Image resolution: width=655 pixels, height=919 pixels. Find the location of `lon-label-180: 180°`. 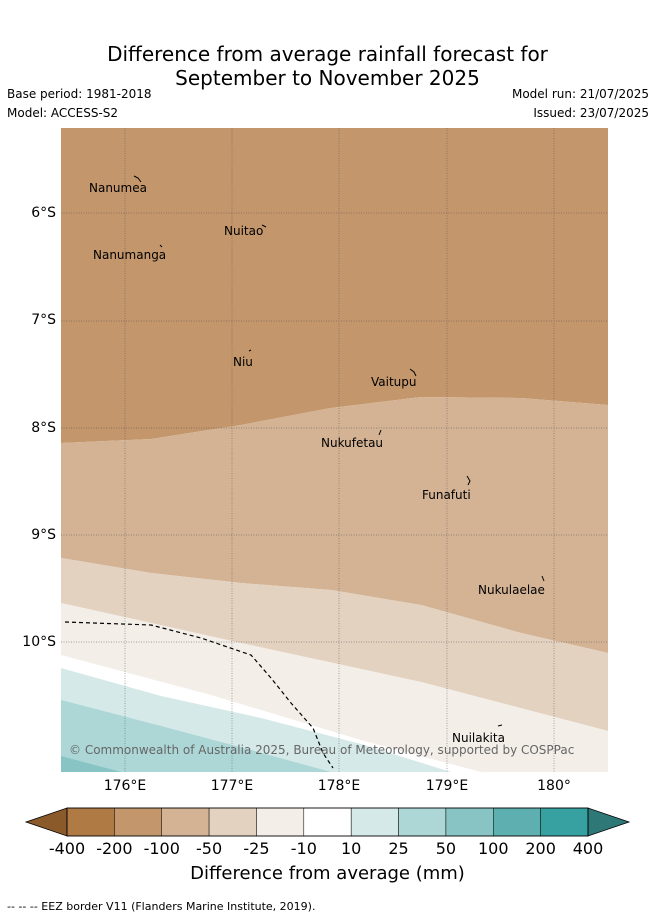

lon-label-180: 180° is located at coordinates (554, 786).